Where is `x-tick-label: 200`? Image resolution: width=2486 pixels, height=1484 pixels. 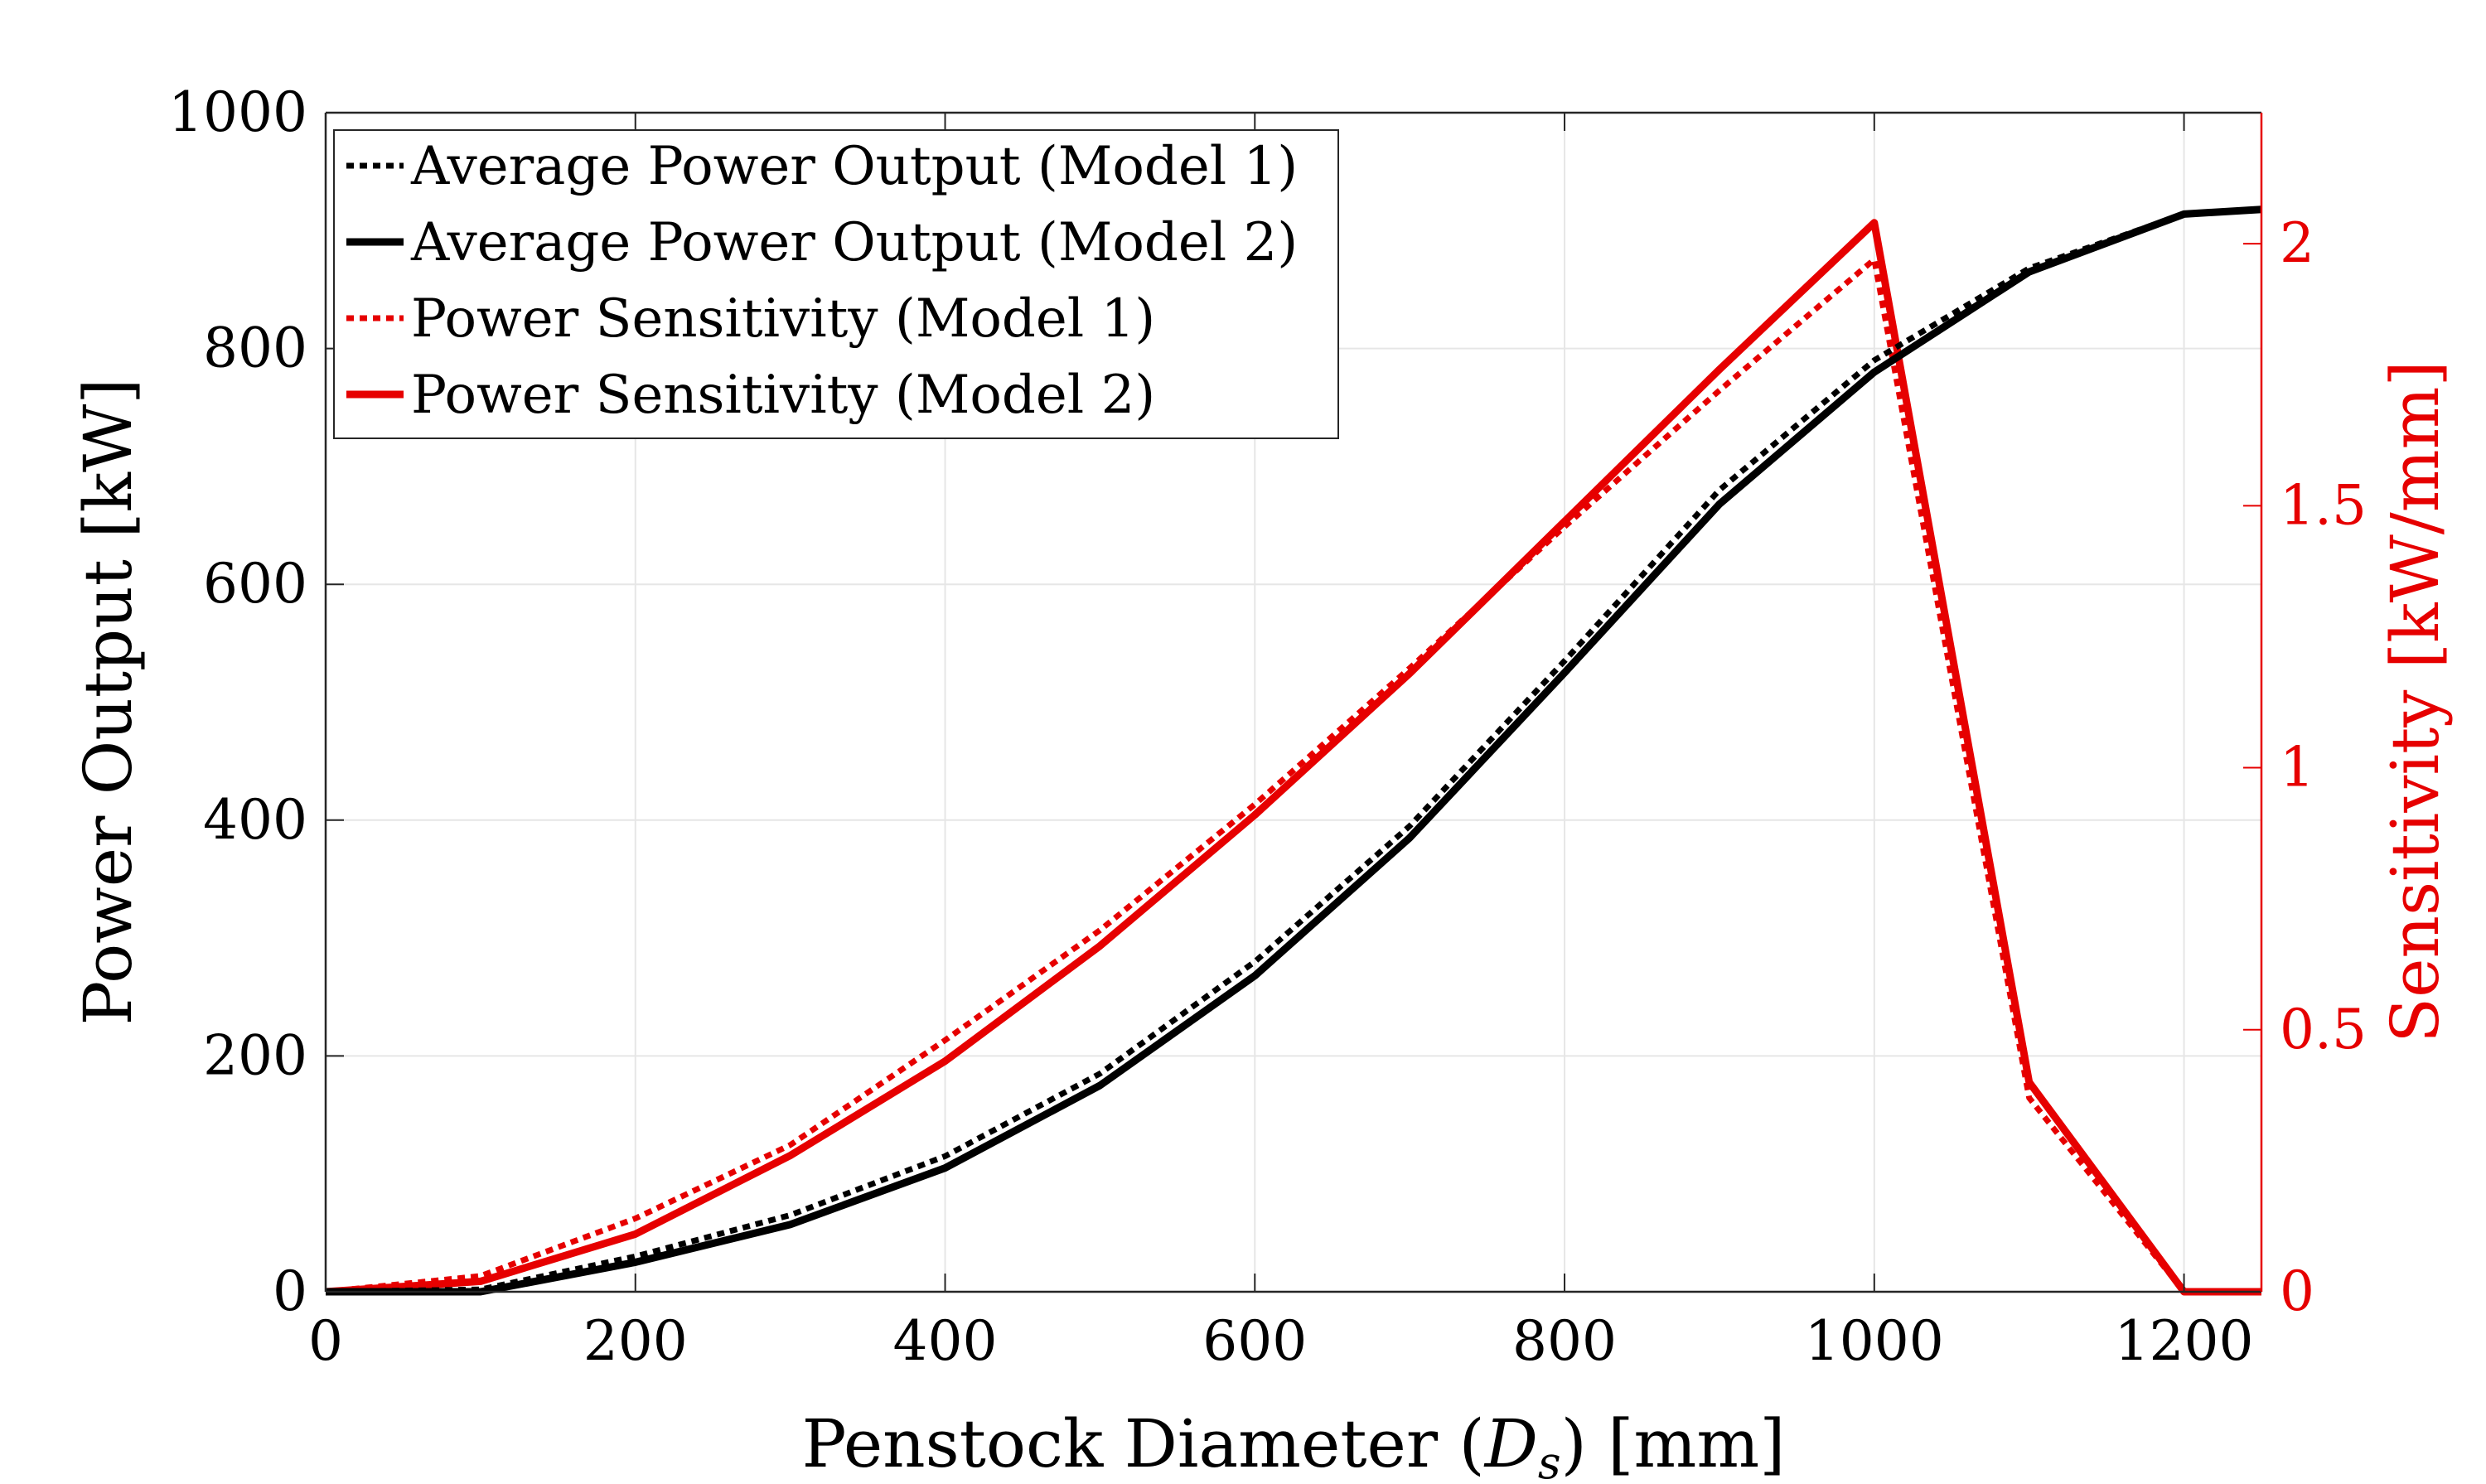
x-tick-label: 200 is located at coordinates (635, 1341).